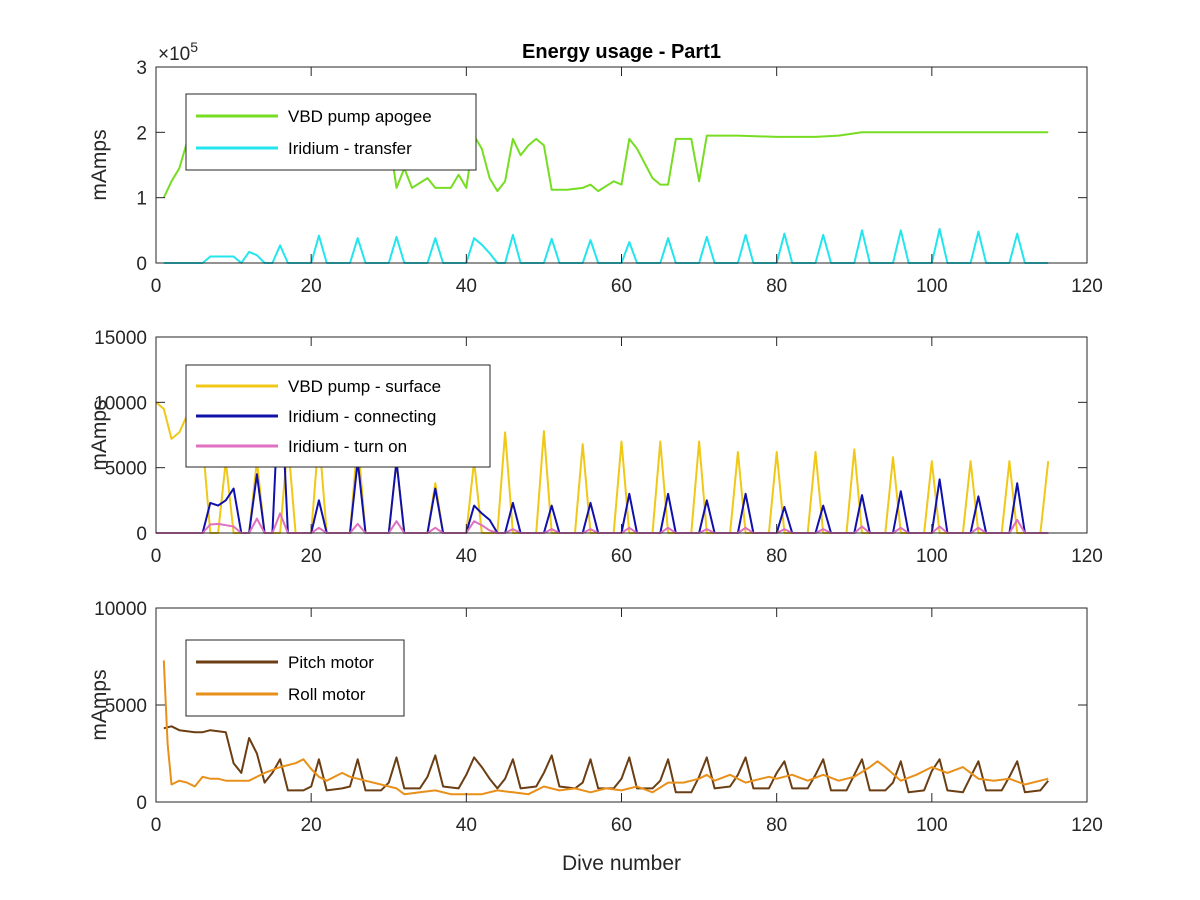 The image size is (1200, 900). What do you see at coordinates (621, 863) in the screenshot?
I see `x-axis-label: Dive number` at bounding box center [621, 863].